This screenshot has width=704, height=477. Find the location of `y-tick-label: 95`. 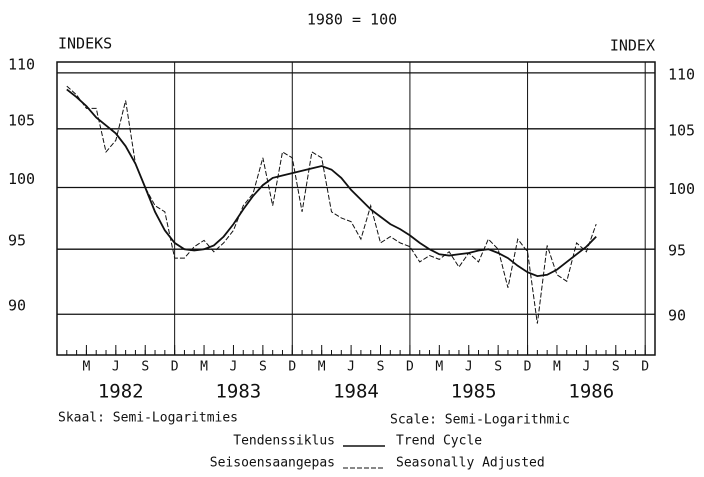

y-tick-label: 95 is located at coordinates (17, 241).